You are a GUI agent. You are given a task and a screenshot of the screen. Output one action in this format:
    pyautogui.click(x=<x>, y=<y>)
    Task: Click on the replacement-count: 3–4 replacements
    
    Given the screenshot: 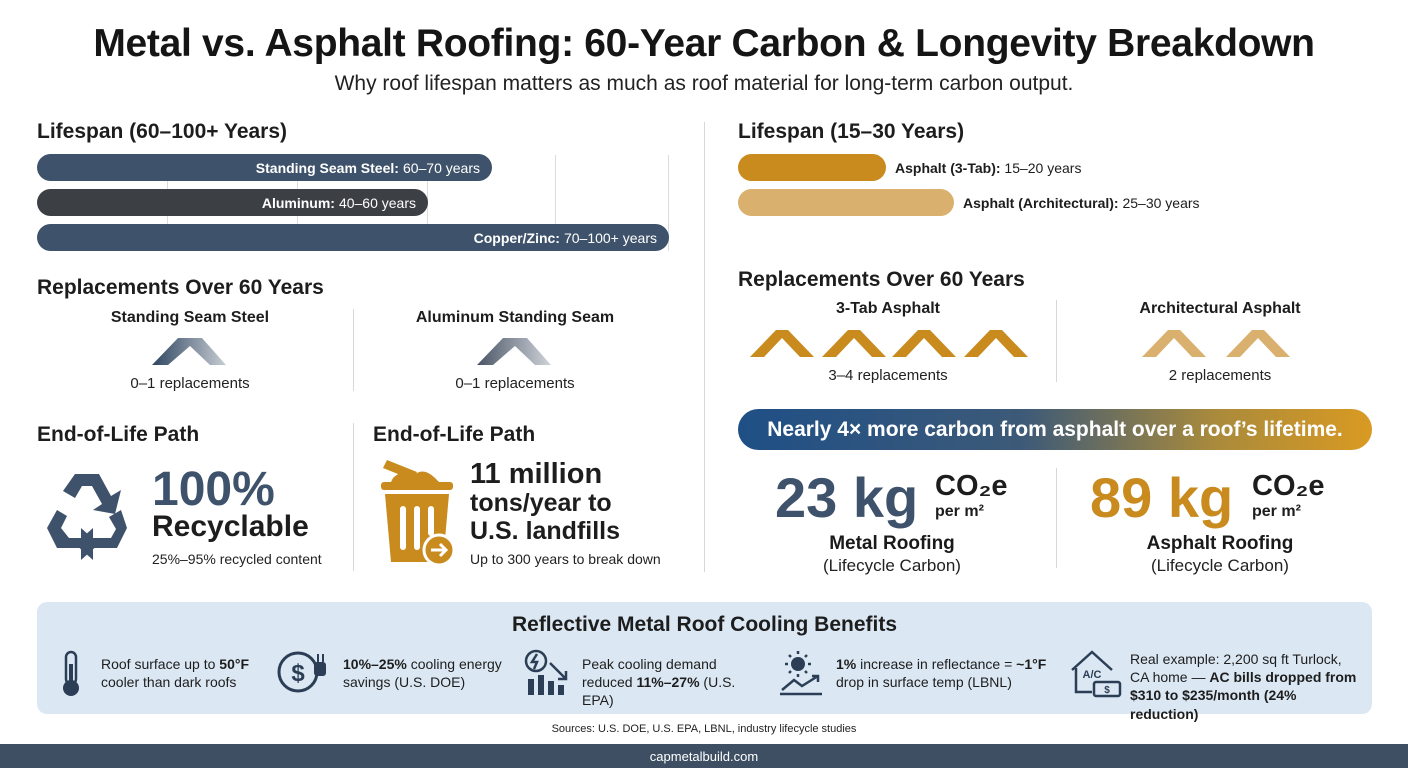 What is the action you would take?
    pyautogui.click(x=888, y=375)
    